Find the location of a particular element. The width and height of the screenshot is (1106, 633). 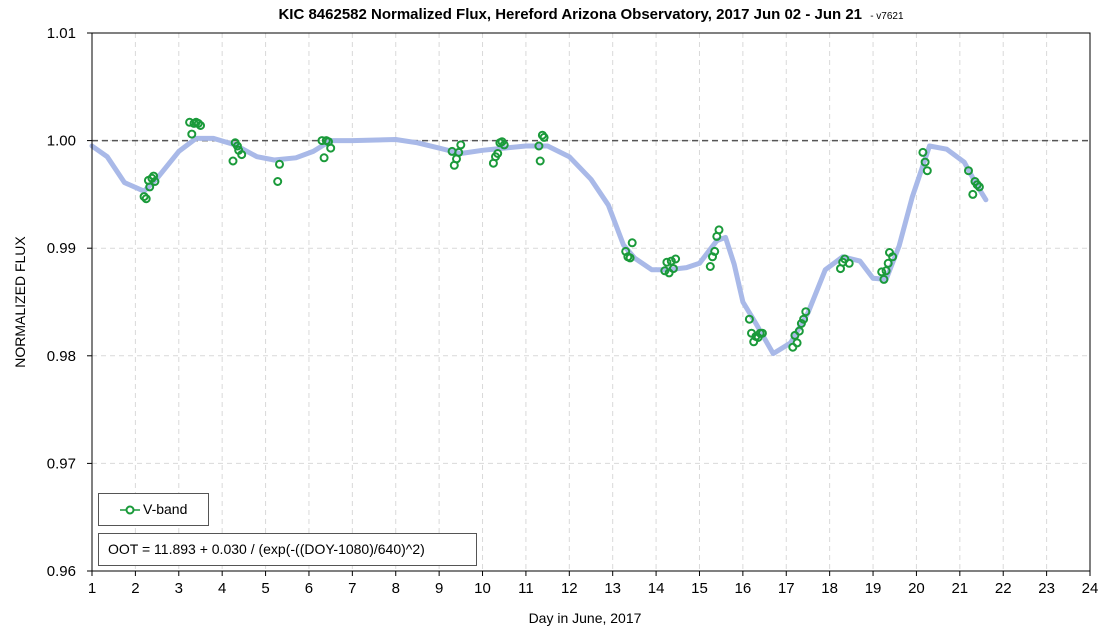

y-tick-label: 0.96 is located at coordinates (61, 571).